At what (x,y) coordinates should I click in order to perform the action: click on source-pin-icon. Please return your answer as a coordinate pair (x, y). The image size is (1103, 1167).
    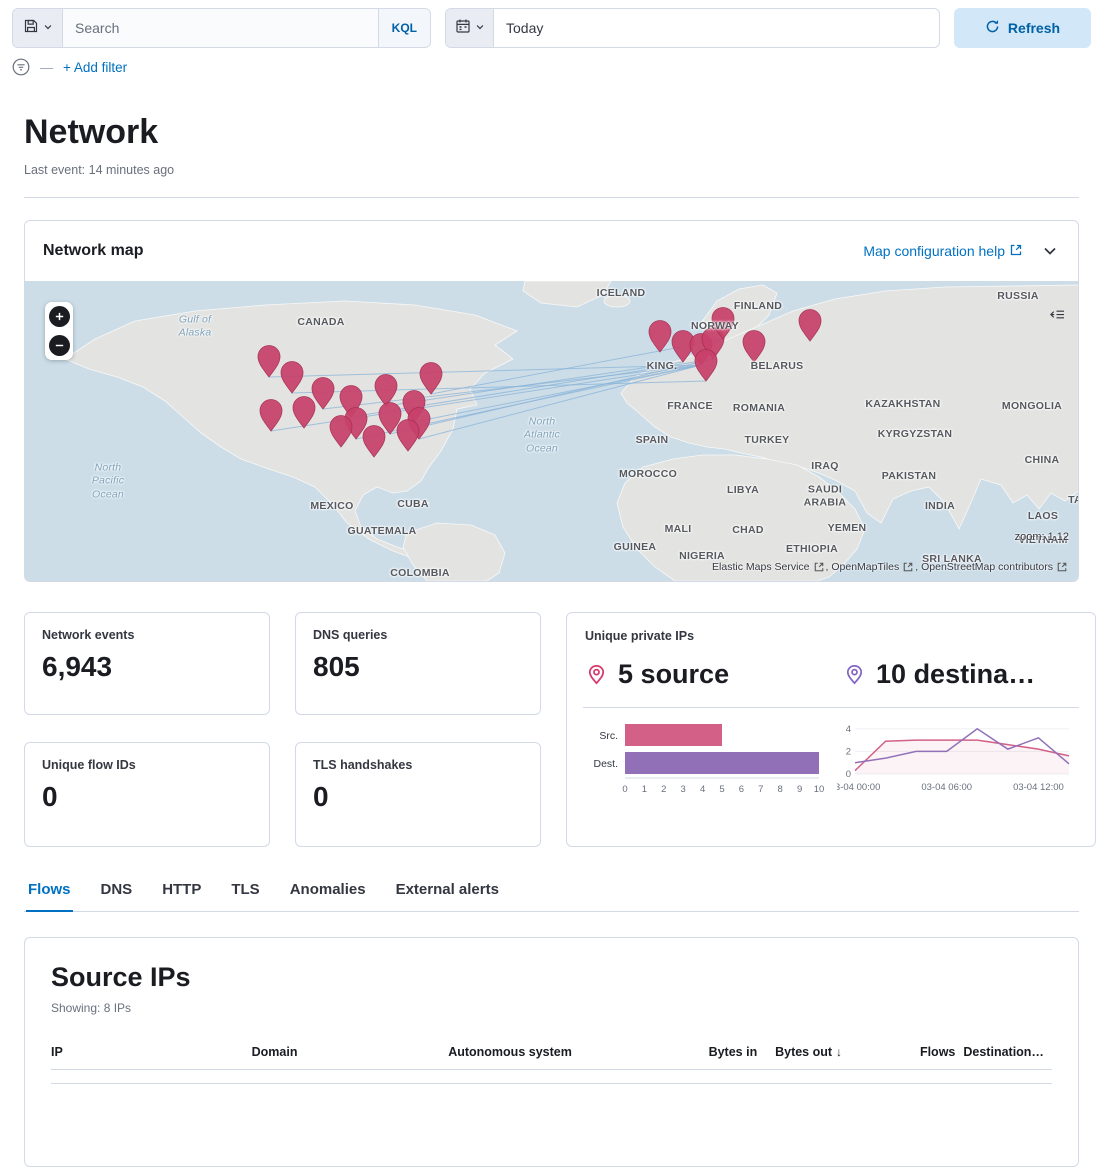
    Looking at the image, I should click on (596, 674).